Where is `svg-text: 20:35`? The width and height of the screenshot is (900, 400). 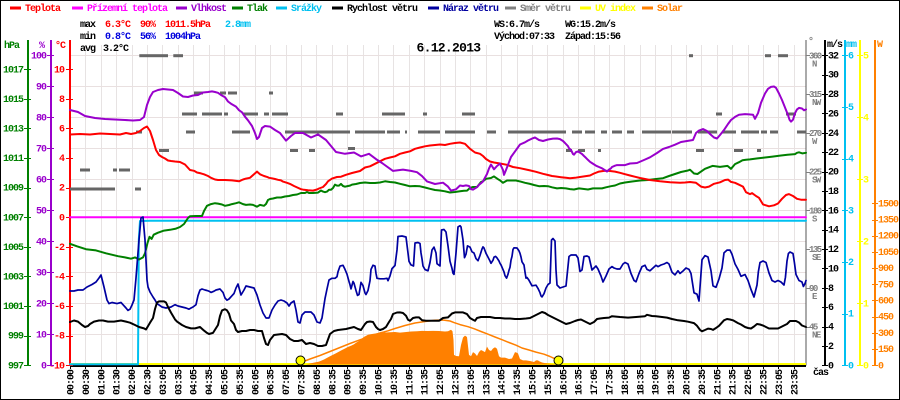
svg-text: 20:35 is located at coordinates (703, 382).